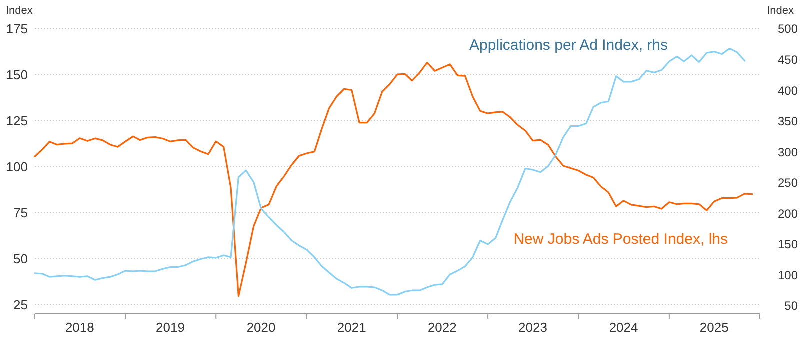  I want to click on x-tick-label: 2019, so click(170, 327).